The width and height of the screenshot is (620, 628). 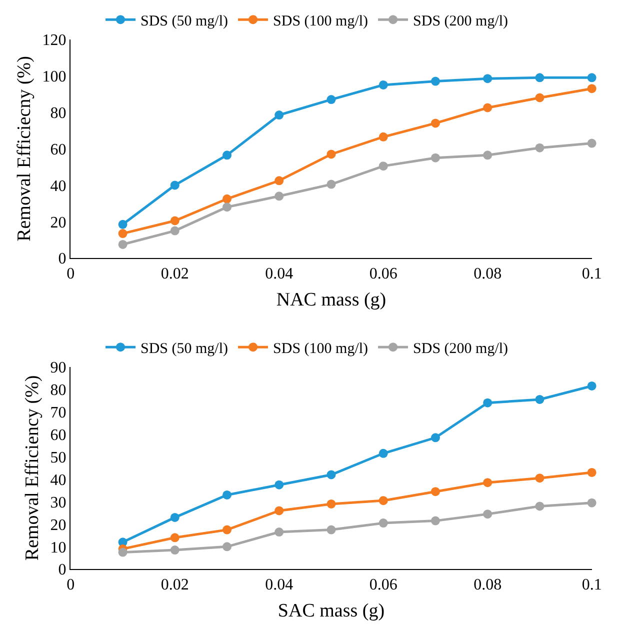 I want to click on y-tick-label: 50, so click(x=58, y=457).